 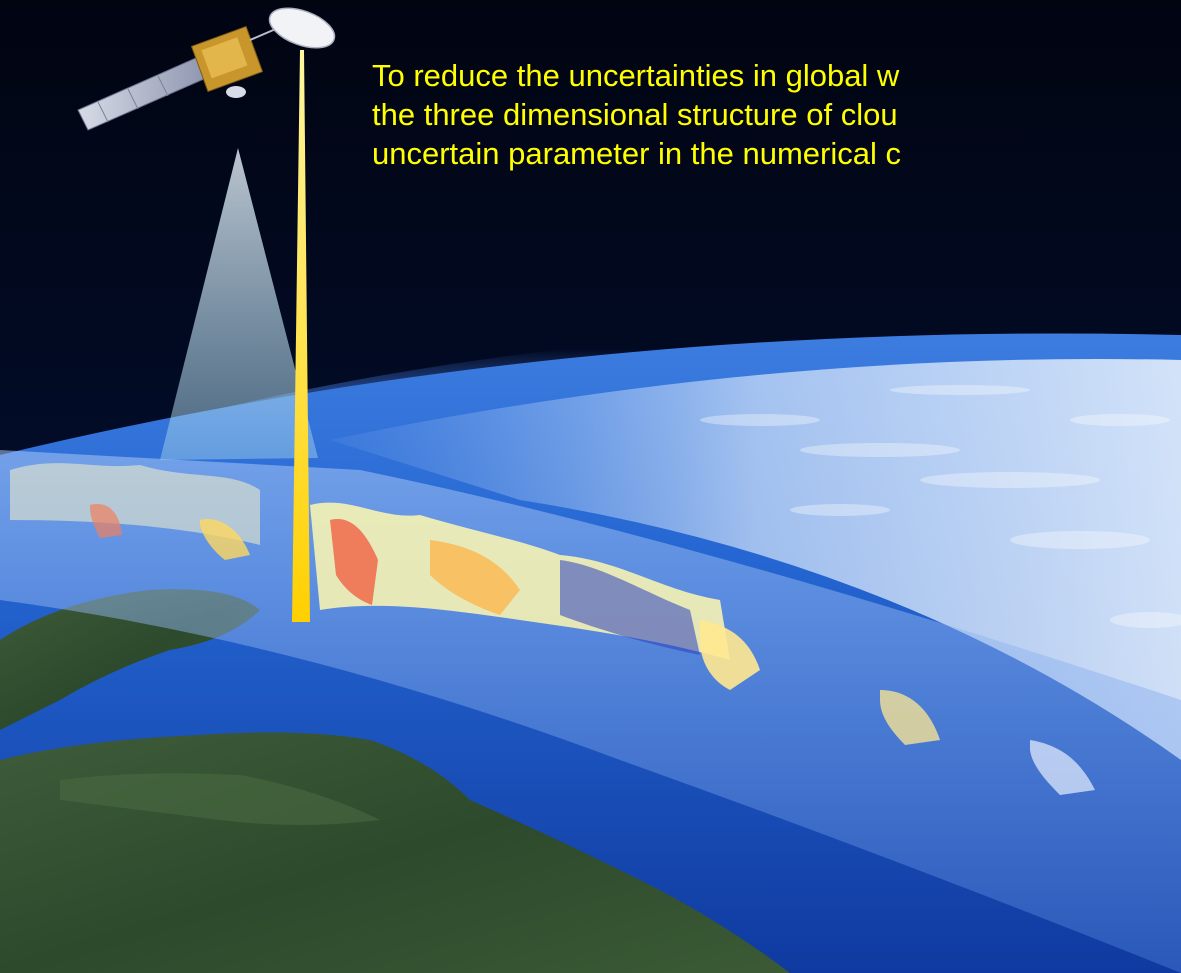 I want to click on lidar-cone, so click(x=239, y=304).